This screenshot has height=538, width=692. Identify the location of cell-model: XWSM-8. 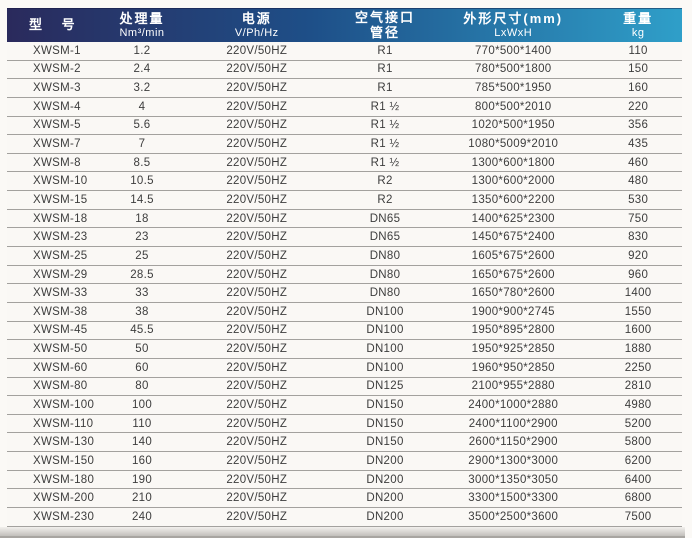
(57, 162).